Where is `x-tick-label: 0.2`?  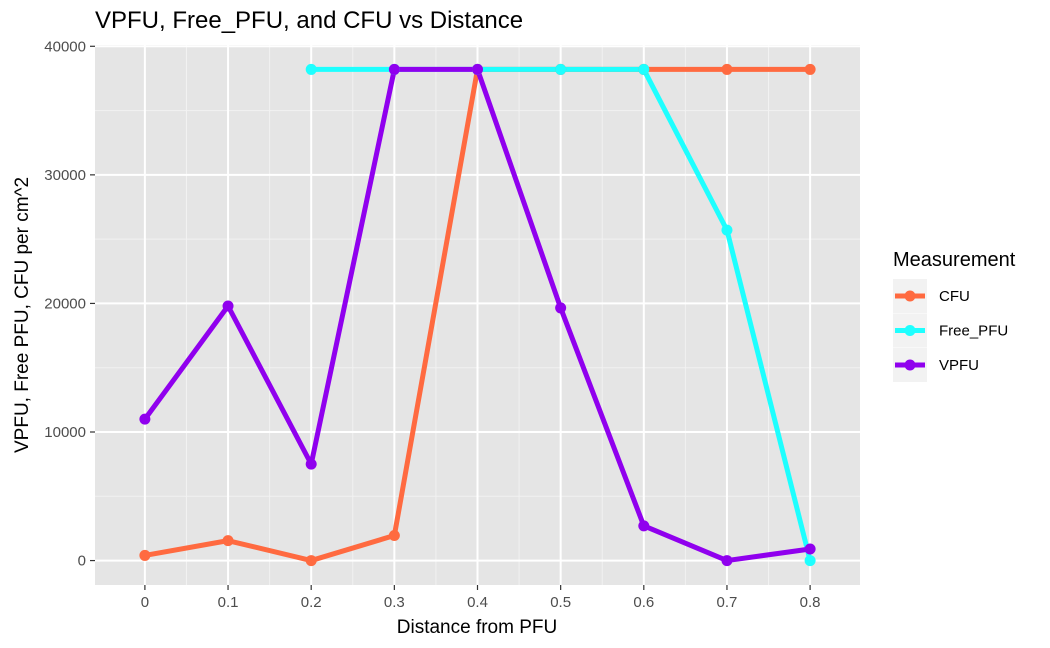
x-tick-label: 0.2 is located at coordinates (311, 602).